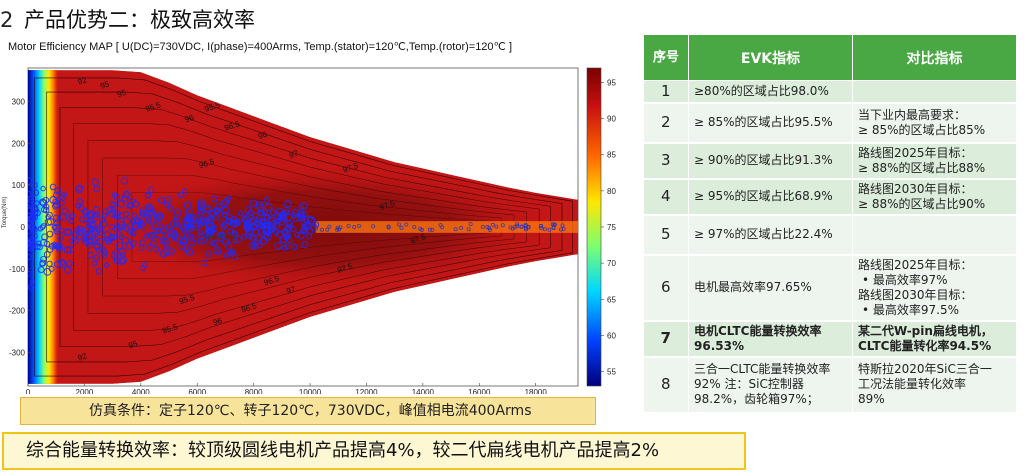 This screenshot has height=473, width=1024. I want to click on table-cell-line: 路线图2025年目标：, so click(915, 264).